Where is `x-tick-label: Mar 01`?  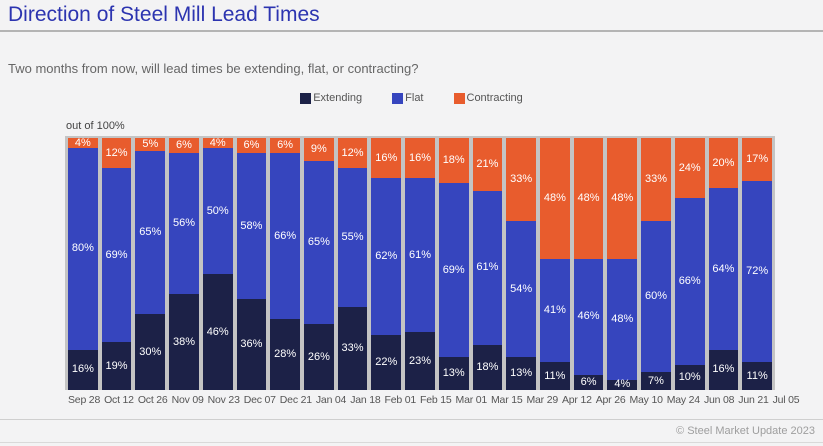
x-tick-label: Mar 01 is located at coordinates (471, 400).